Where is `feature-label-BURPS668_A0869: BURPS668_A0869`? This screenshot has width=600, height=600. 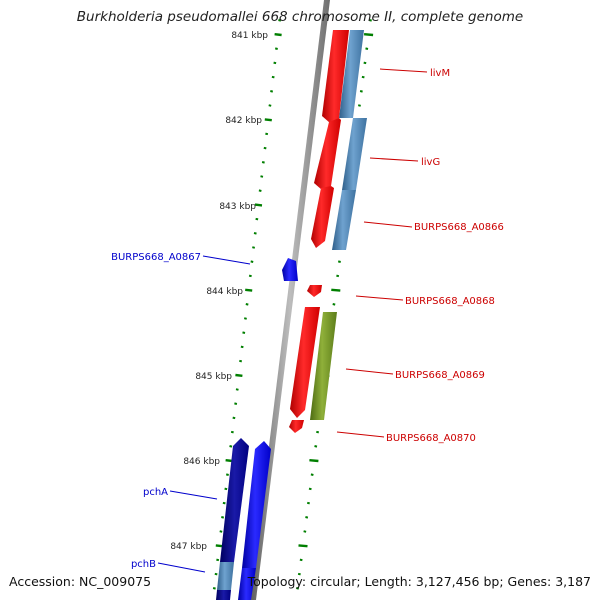 feature-label-BURPS668_A0869: BURPS668_A0869 is located at coordinates (440, 375).